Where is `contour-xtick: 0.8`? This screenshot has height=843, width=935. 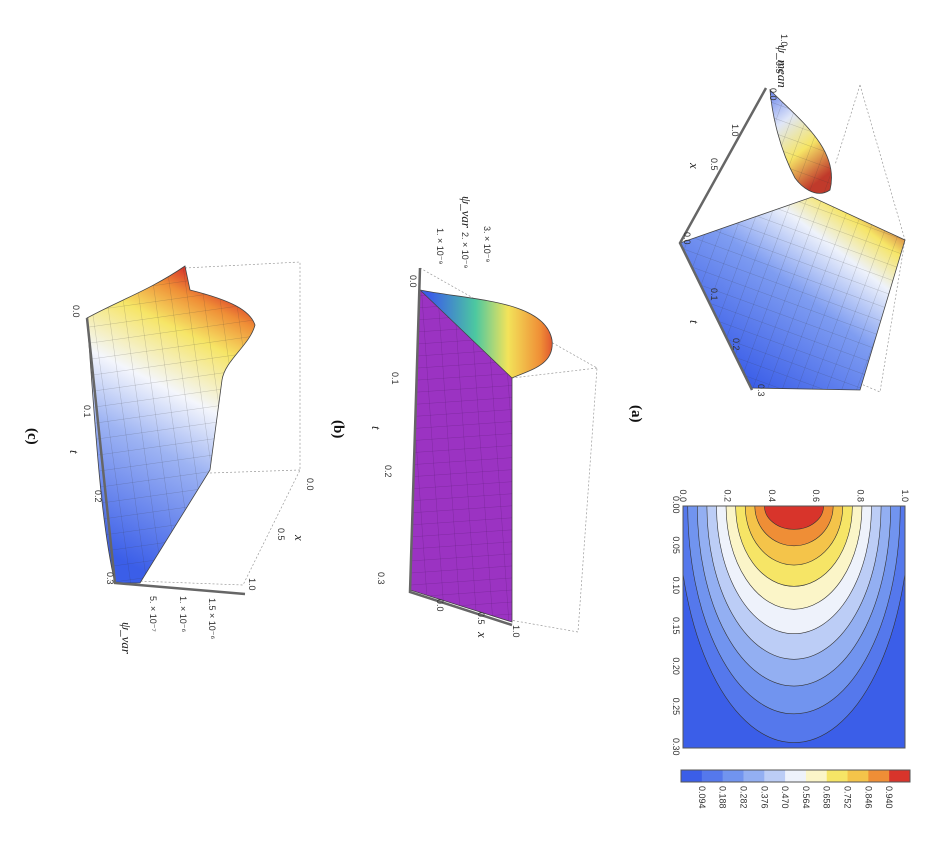 contour-xtick: 0.8 is located at coordinates (861, 495).